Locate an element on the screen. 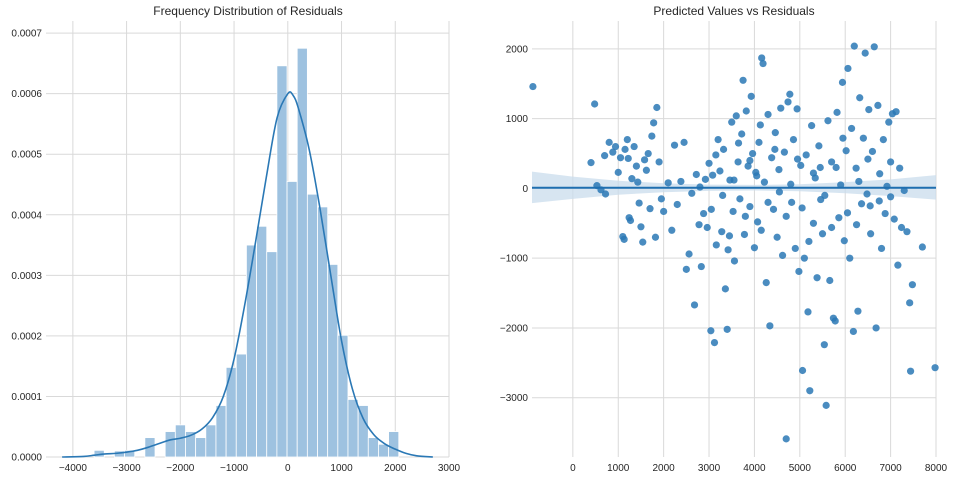  histogram-x-tick-label: −2000 is located at coordinates (180, 468).